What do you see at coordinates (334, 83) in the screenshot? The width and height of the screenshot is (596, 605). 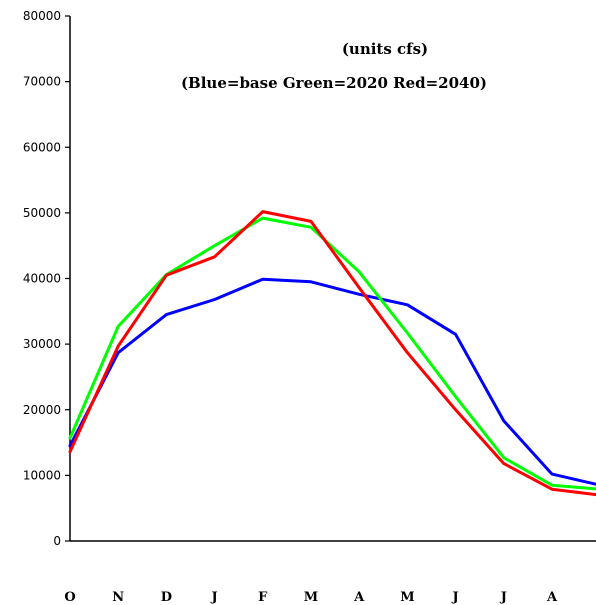 I see `annotation-legend-note: (Blue=base Green=2020 Red=2040)` at bounding box center [334, 83].